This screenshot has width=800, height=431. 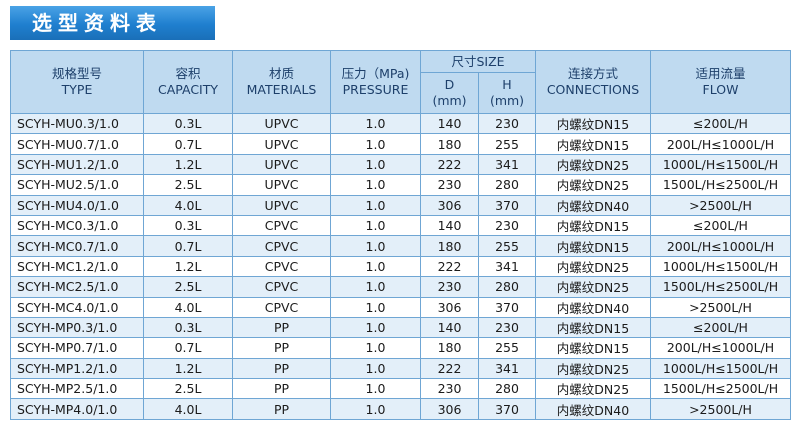 What do you see at coordinates (77, 287) in the screenshot?
I see `cell: SCYH-MC2.5/1.0` at bounding box center [77, 287].